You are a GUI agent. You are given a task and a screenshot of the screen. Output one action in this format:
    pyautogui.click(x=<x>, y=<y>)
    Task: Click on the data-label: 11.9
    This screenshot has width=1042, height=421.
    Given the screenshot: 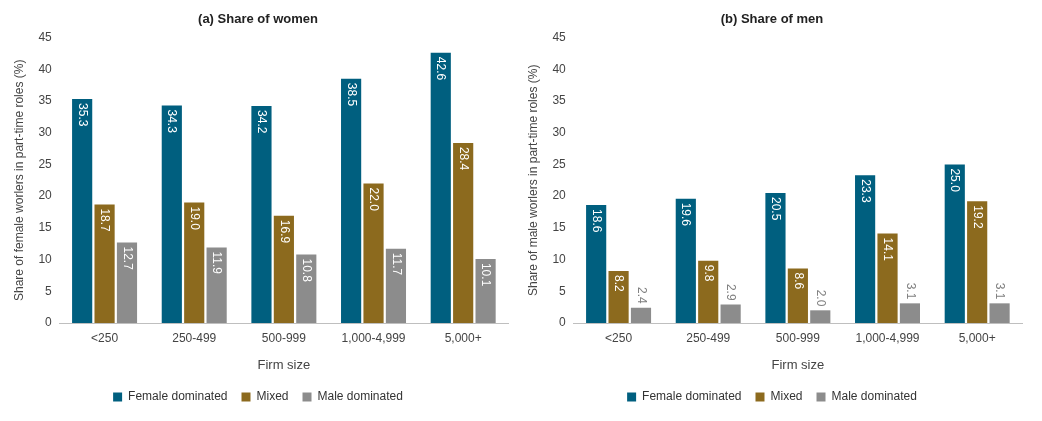 What is the action you would take?
    pyautogui.click(x=217, y=263)
    